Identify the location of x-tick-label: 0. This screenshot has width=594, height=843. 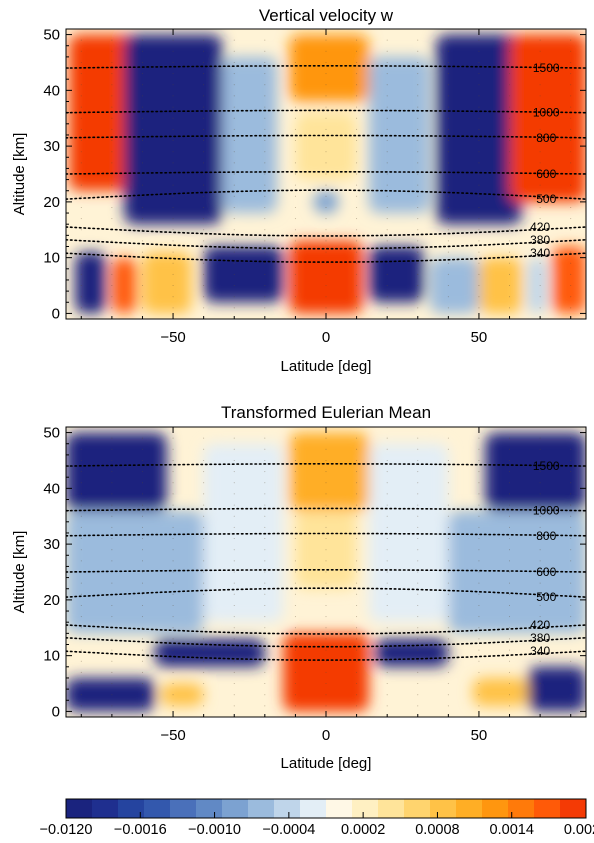
(326, 337).